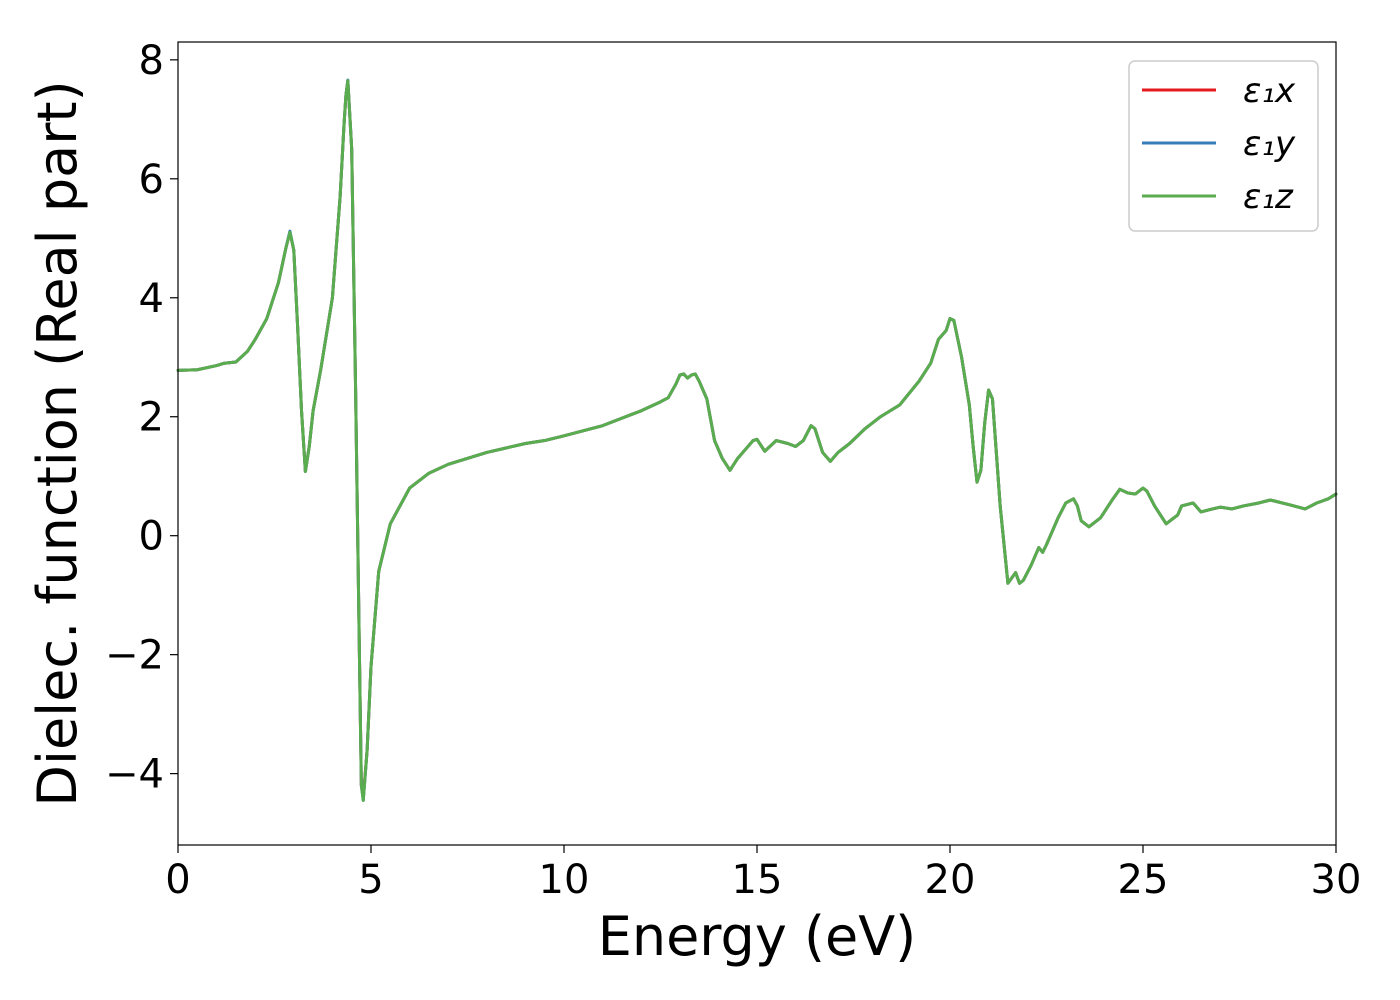 Image resolution: width=1400 pixels, height=1000 pixels. Describe the element at coordinates (950, 880) in the screenshot. I see `x-tick-label: 20` at that location.